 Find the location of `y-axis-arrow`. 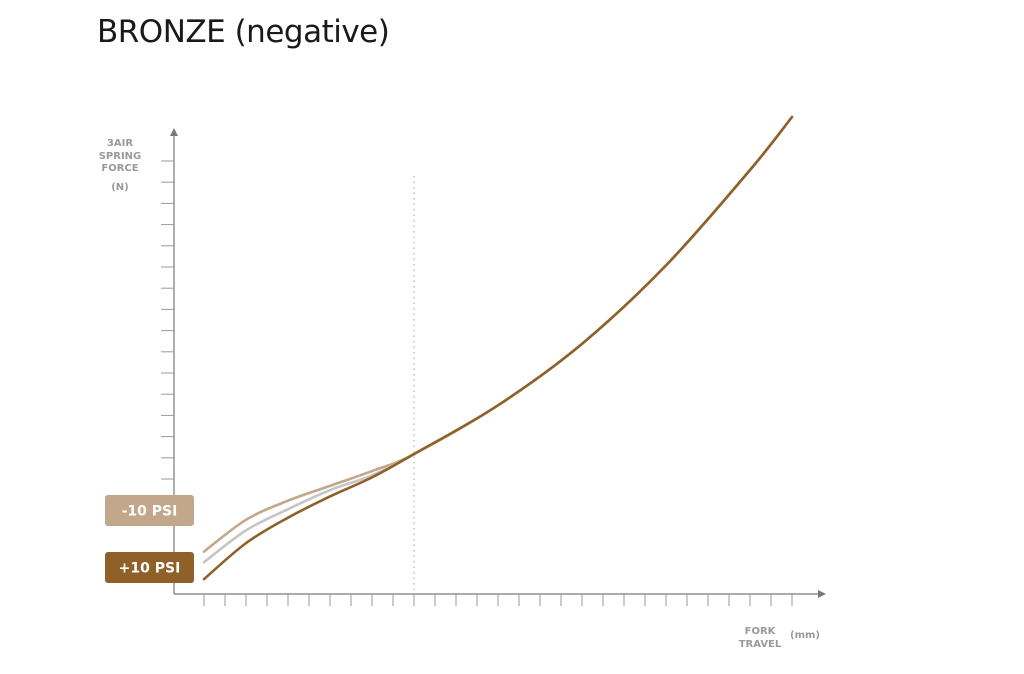

y-axis-arrow is located at coordinates (174, 132).